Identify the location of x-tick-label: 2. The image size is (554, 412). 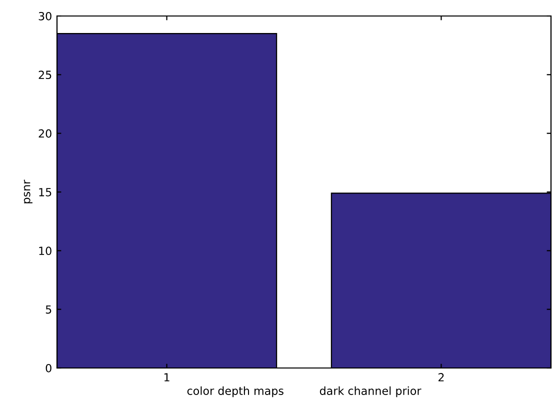
(441, 377).